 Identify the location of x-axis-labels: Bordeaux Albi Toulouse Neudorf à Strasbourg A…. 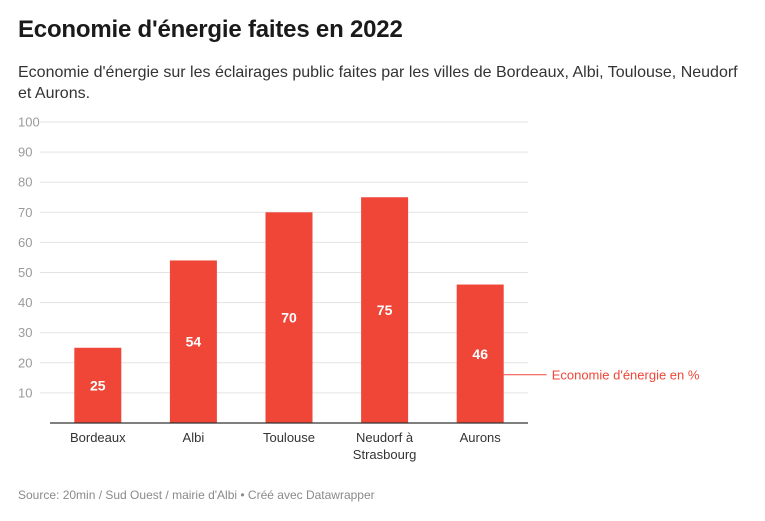
(285, 446).